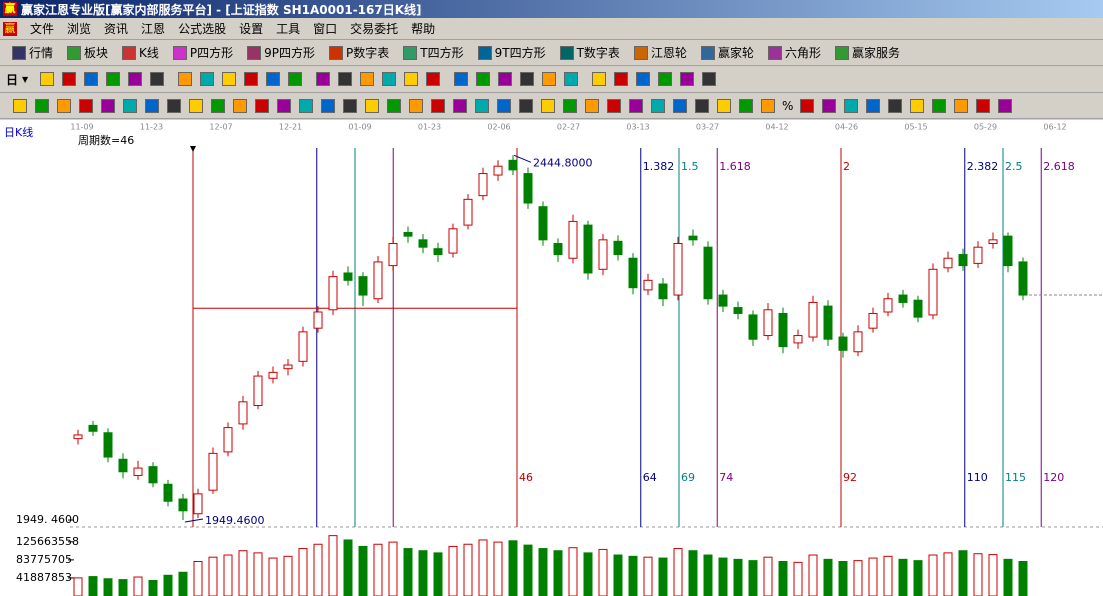  What do you see at coordinates (802, 53) in the screenshot?
I see `tool-label: 六角形` at bounding box center [802, 53].